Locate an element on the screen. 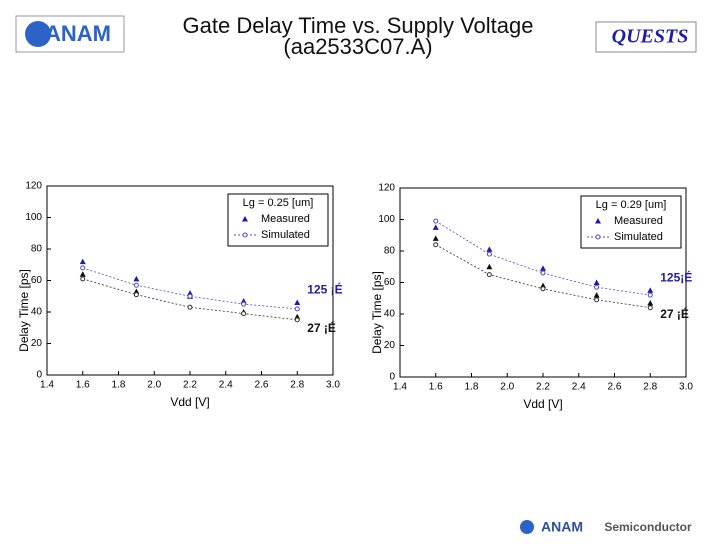  brand: QUESTS is located at coordinates (650, 37).